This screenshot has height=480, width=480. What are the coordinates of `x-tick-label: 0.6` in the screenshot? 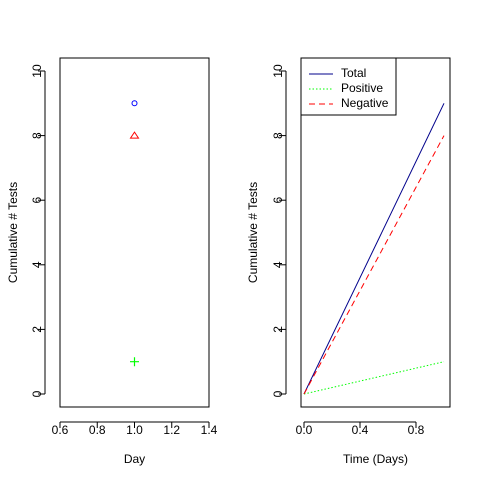 It's located at (60, 430).